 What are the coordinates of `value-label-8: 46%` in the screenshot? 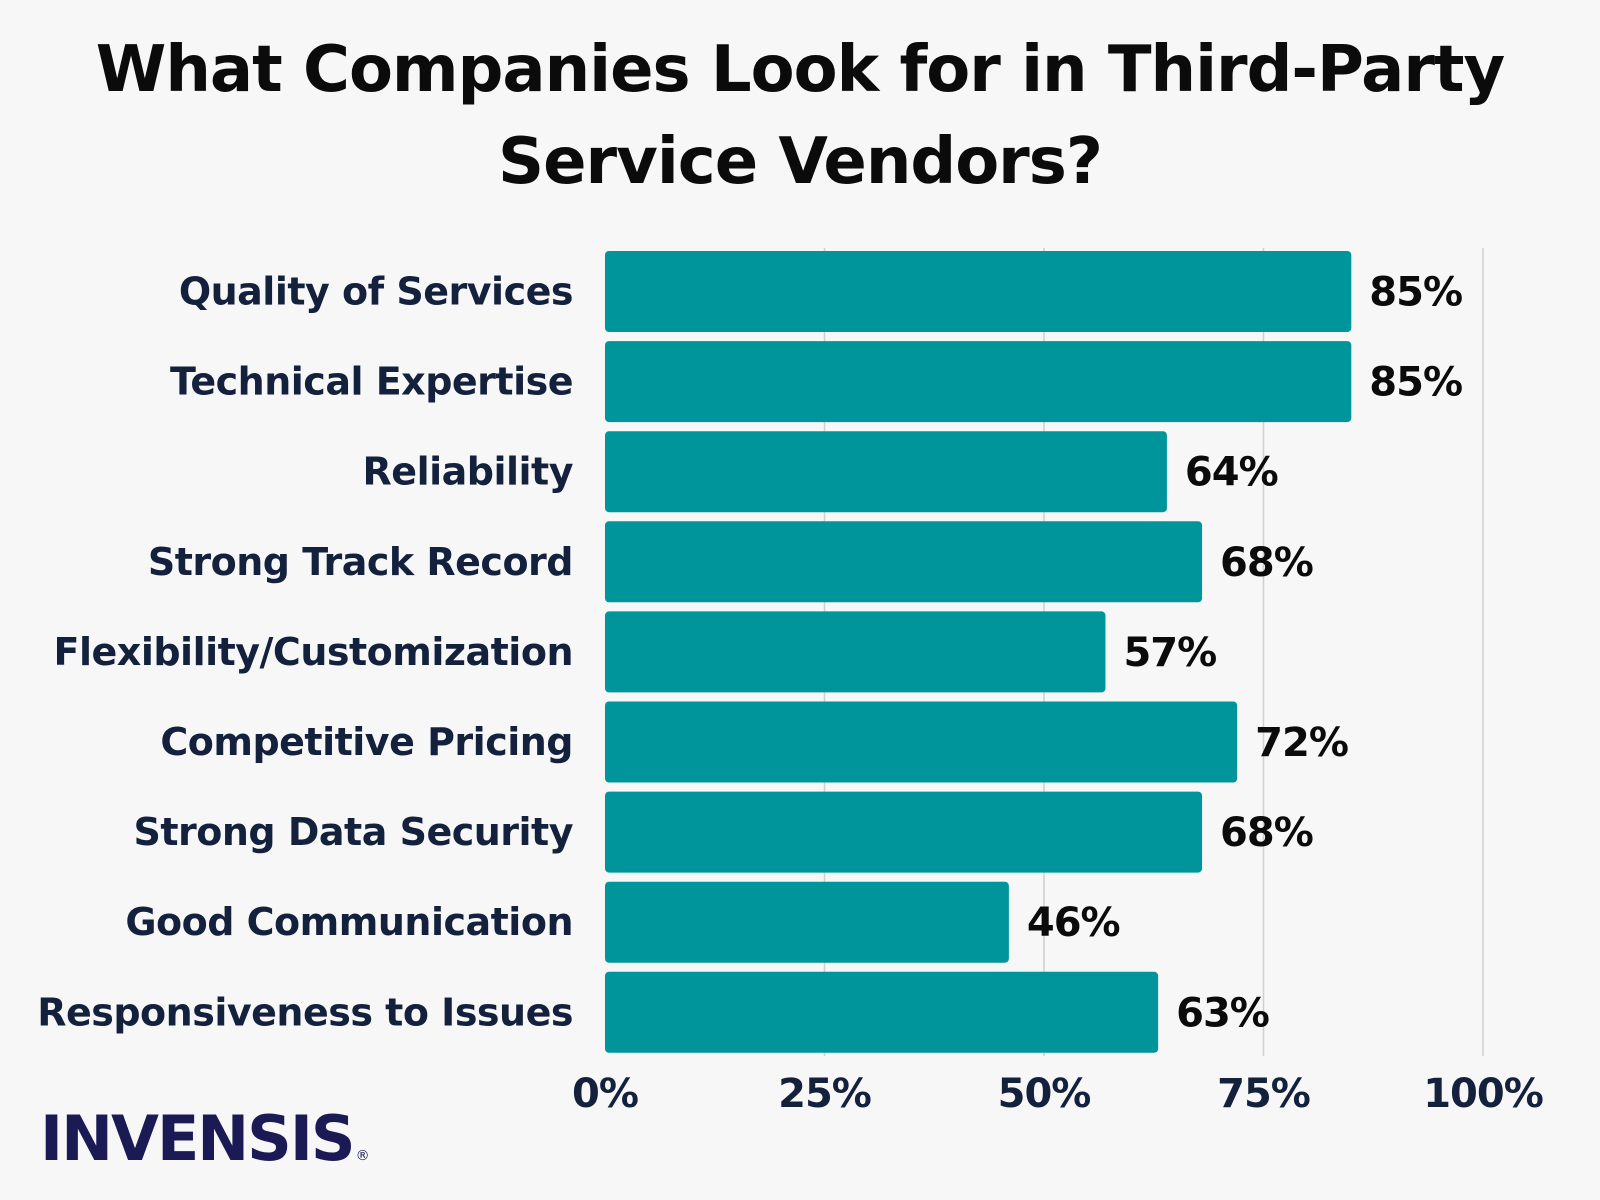 It's located at (1073, 923).